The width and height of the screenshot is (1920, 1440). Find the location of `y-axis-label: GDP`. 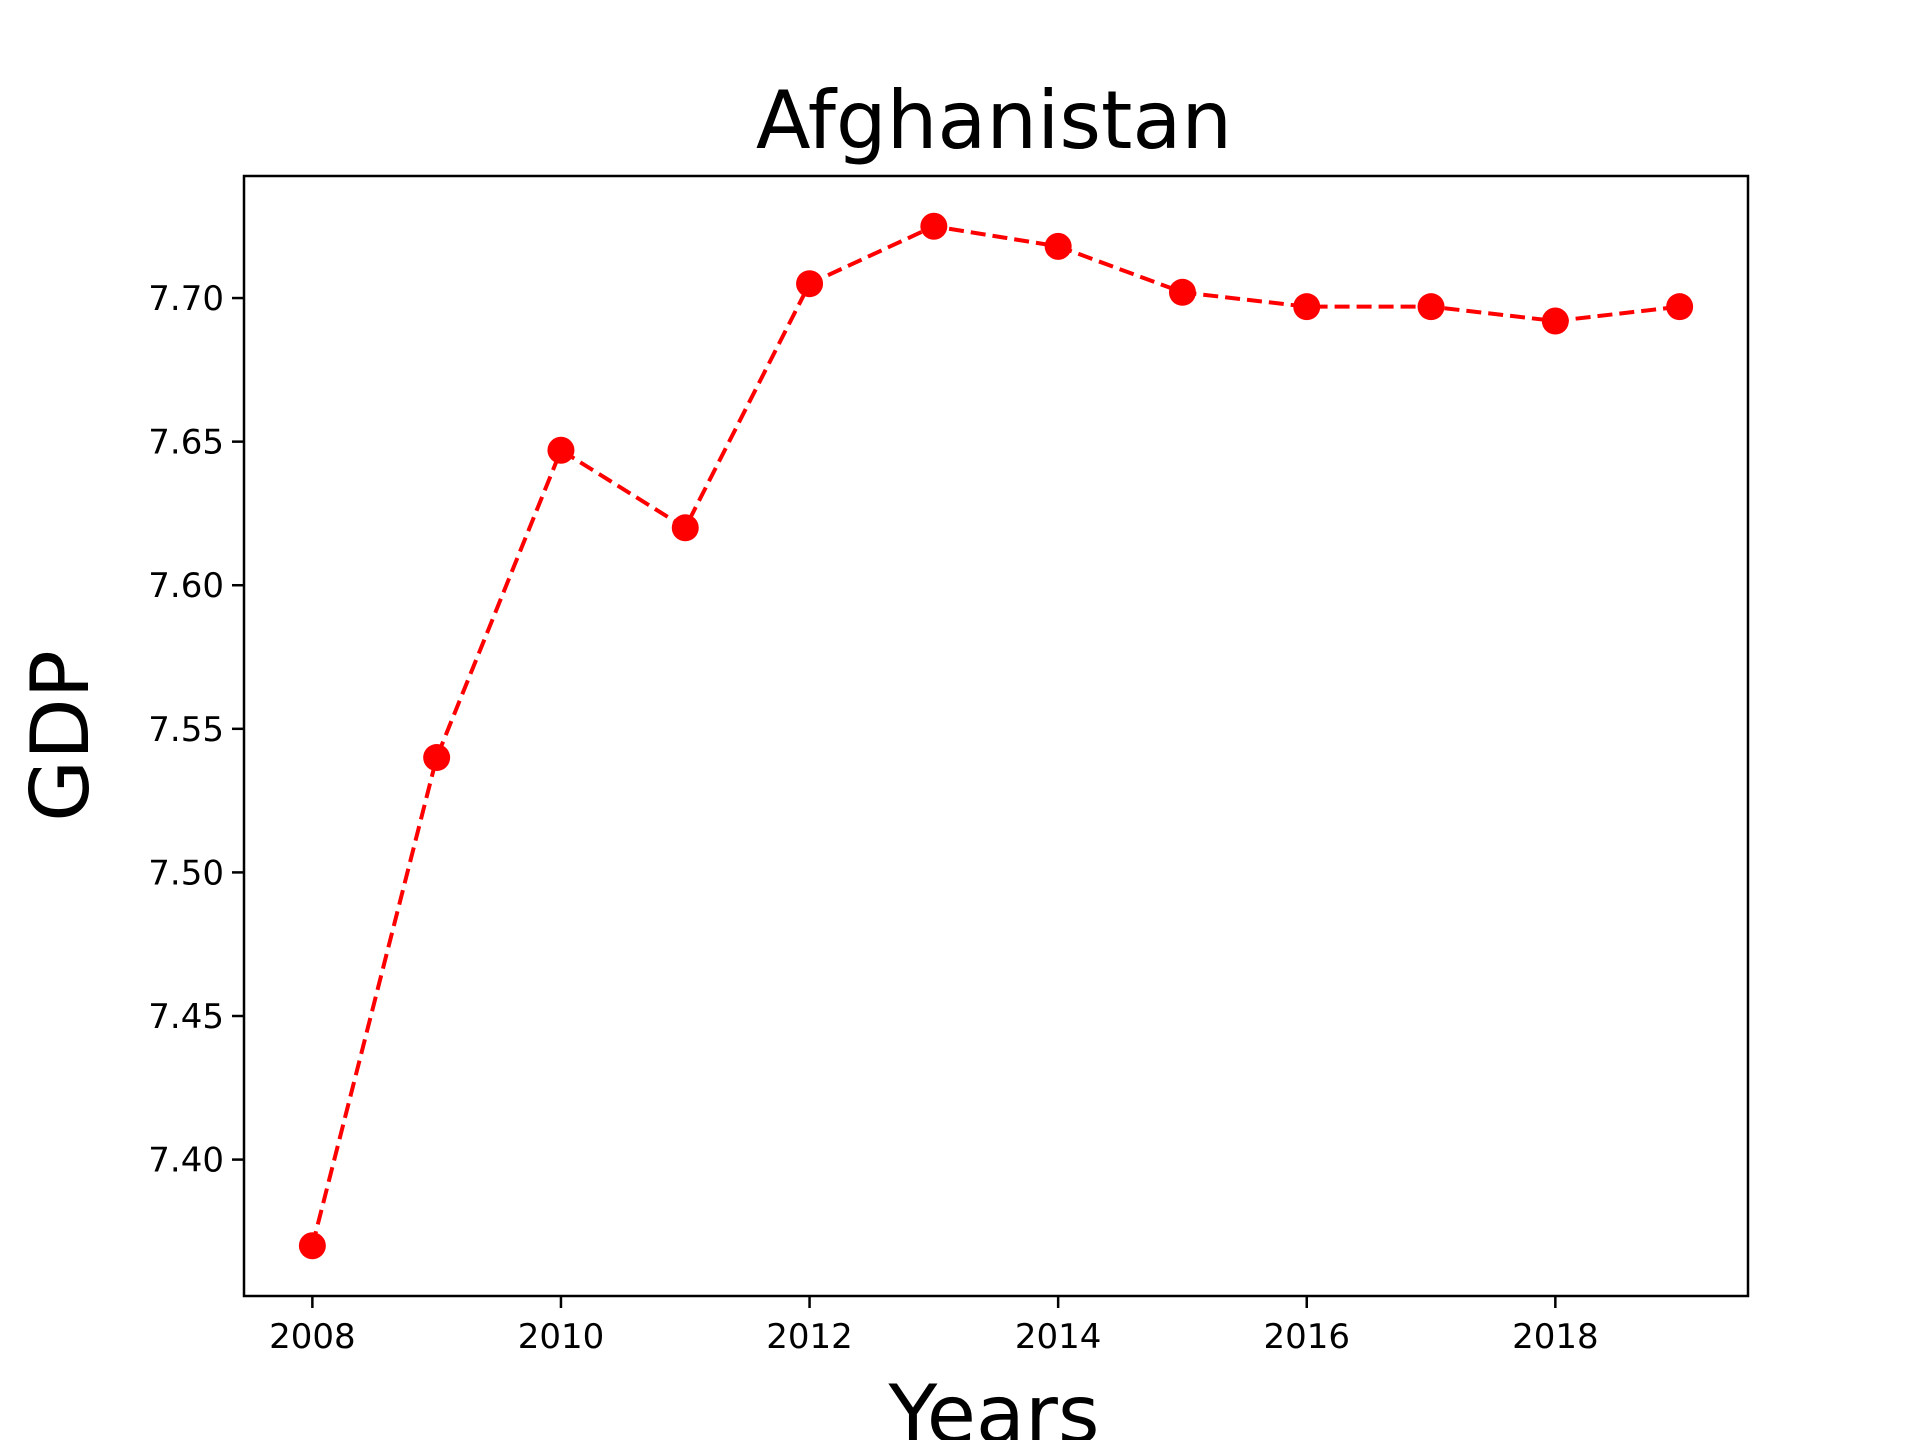

y-axis-label: GDP is located at coordinates (60, 736).